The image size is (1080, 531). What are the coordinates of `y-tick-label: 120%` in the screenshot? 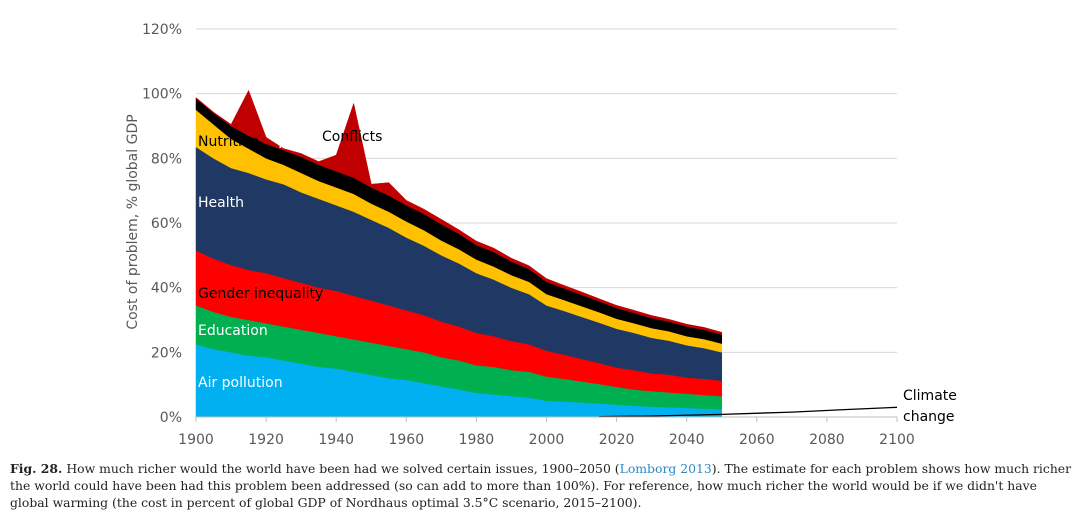 It's located at (162, 30).